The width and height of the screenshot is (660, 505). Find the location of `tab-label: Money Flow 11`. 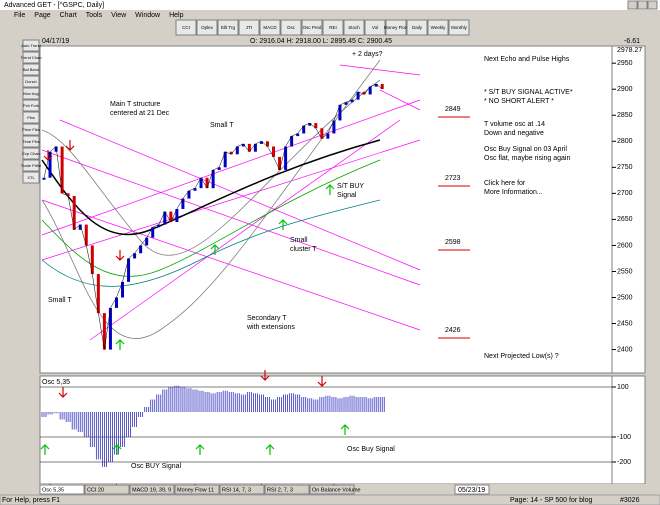

tab-label: Money Flow 11 is located at coordinates (195, 490).